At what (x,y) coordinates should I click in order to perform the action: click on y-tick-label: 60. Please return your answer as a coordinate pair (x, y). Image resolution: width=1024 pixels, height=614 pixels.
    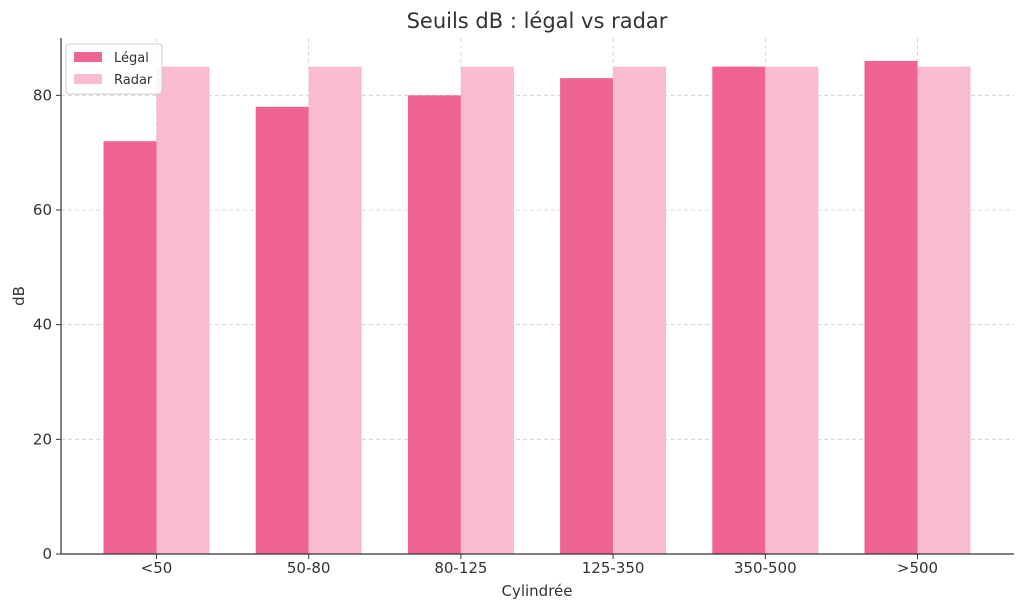
    Looking at the image, I should click on (42, 210).